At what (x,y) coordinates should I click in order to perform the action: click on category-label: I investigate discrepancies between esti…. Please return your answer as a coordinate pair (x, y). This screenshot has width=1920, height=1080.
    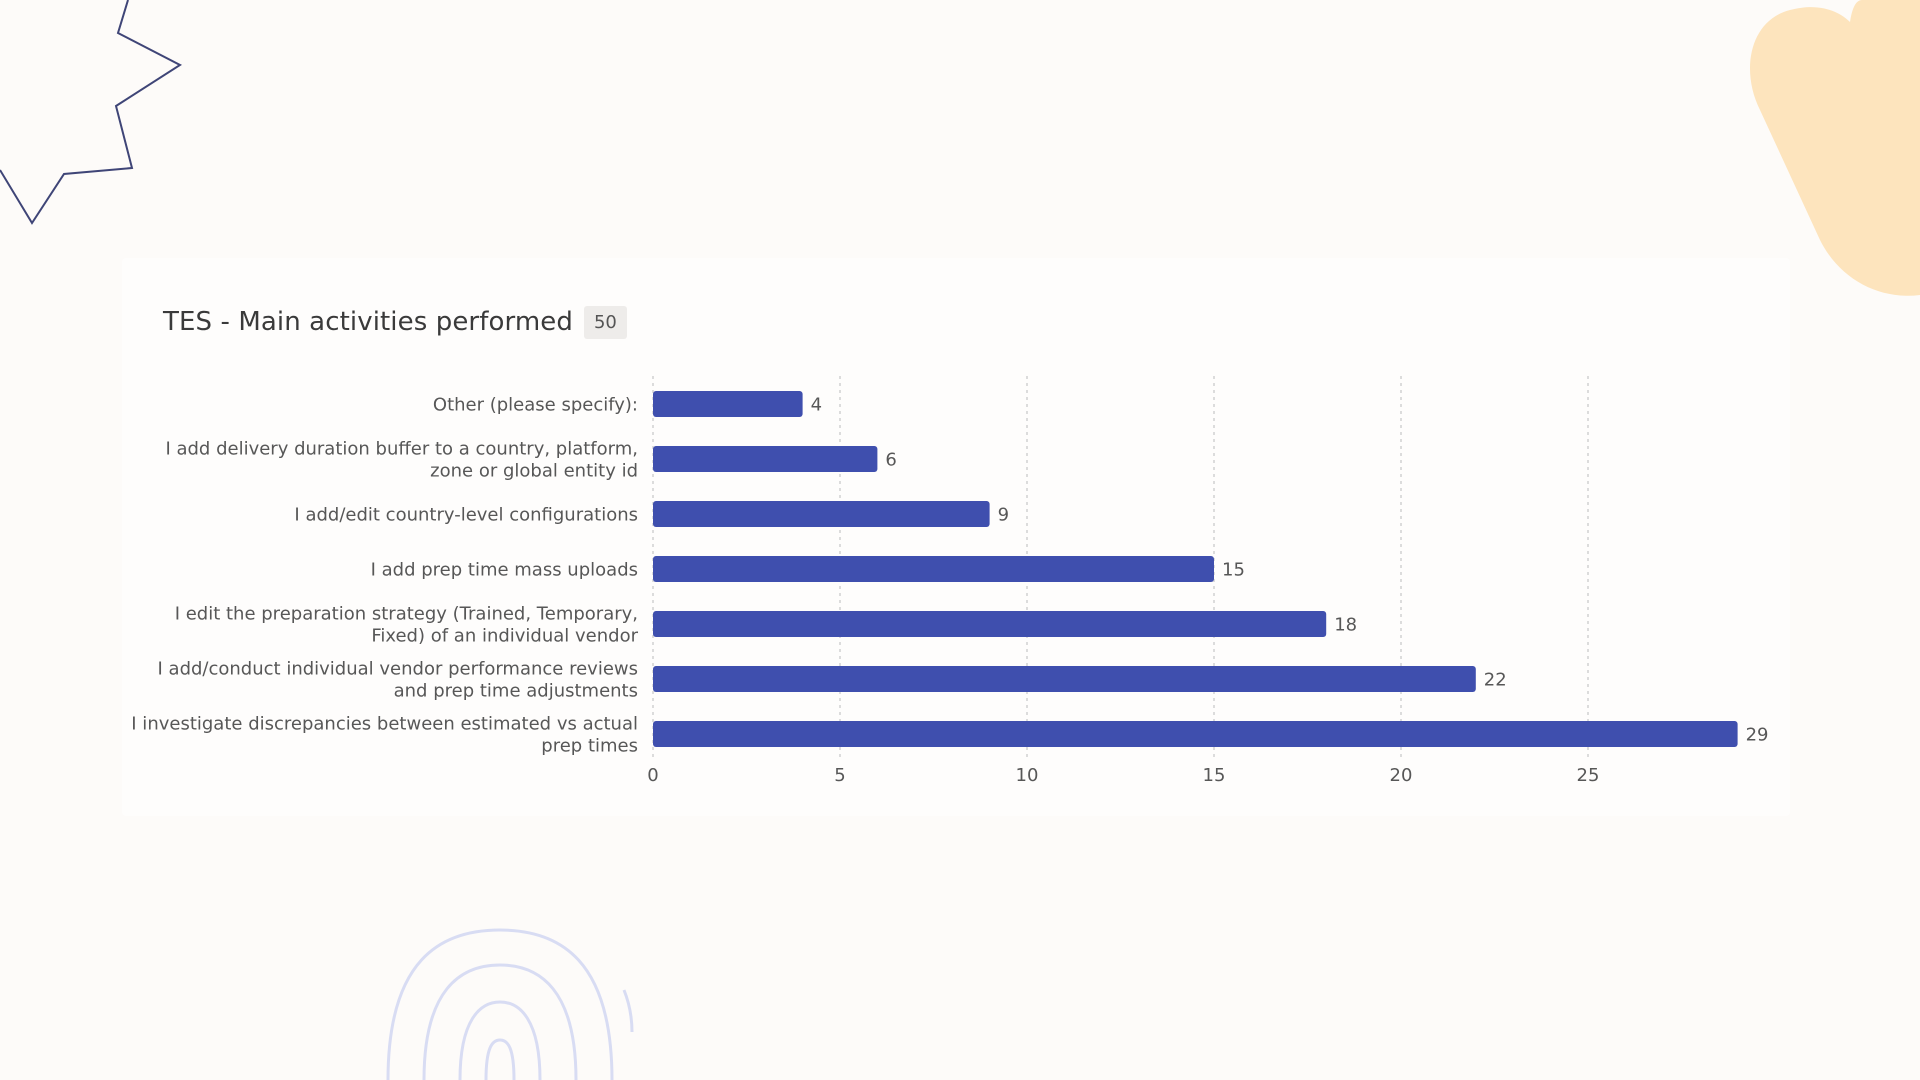
    Looking at the image, I should click on (384, 724).